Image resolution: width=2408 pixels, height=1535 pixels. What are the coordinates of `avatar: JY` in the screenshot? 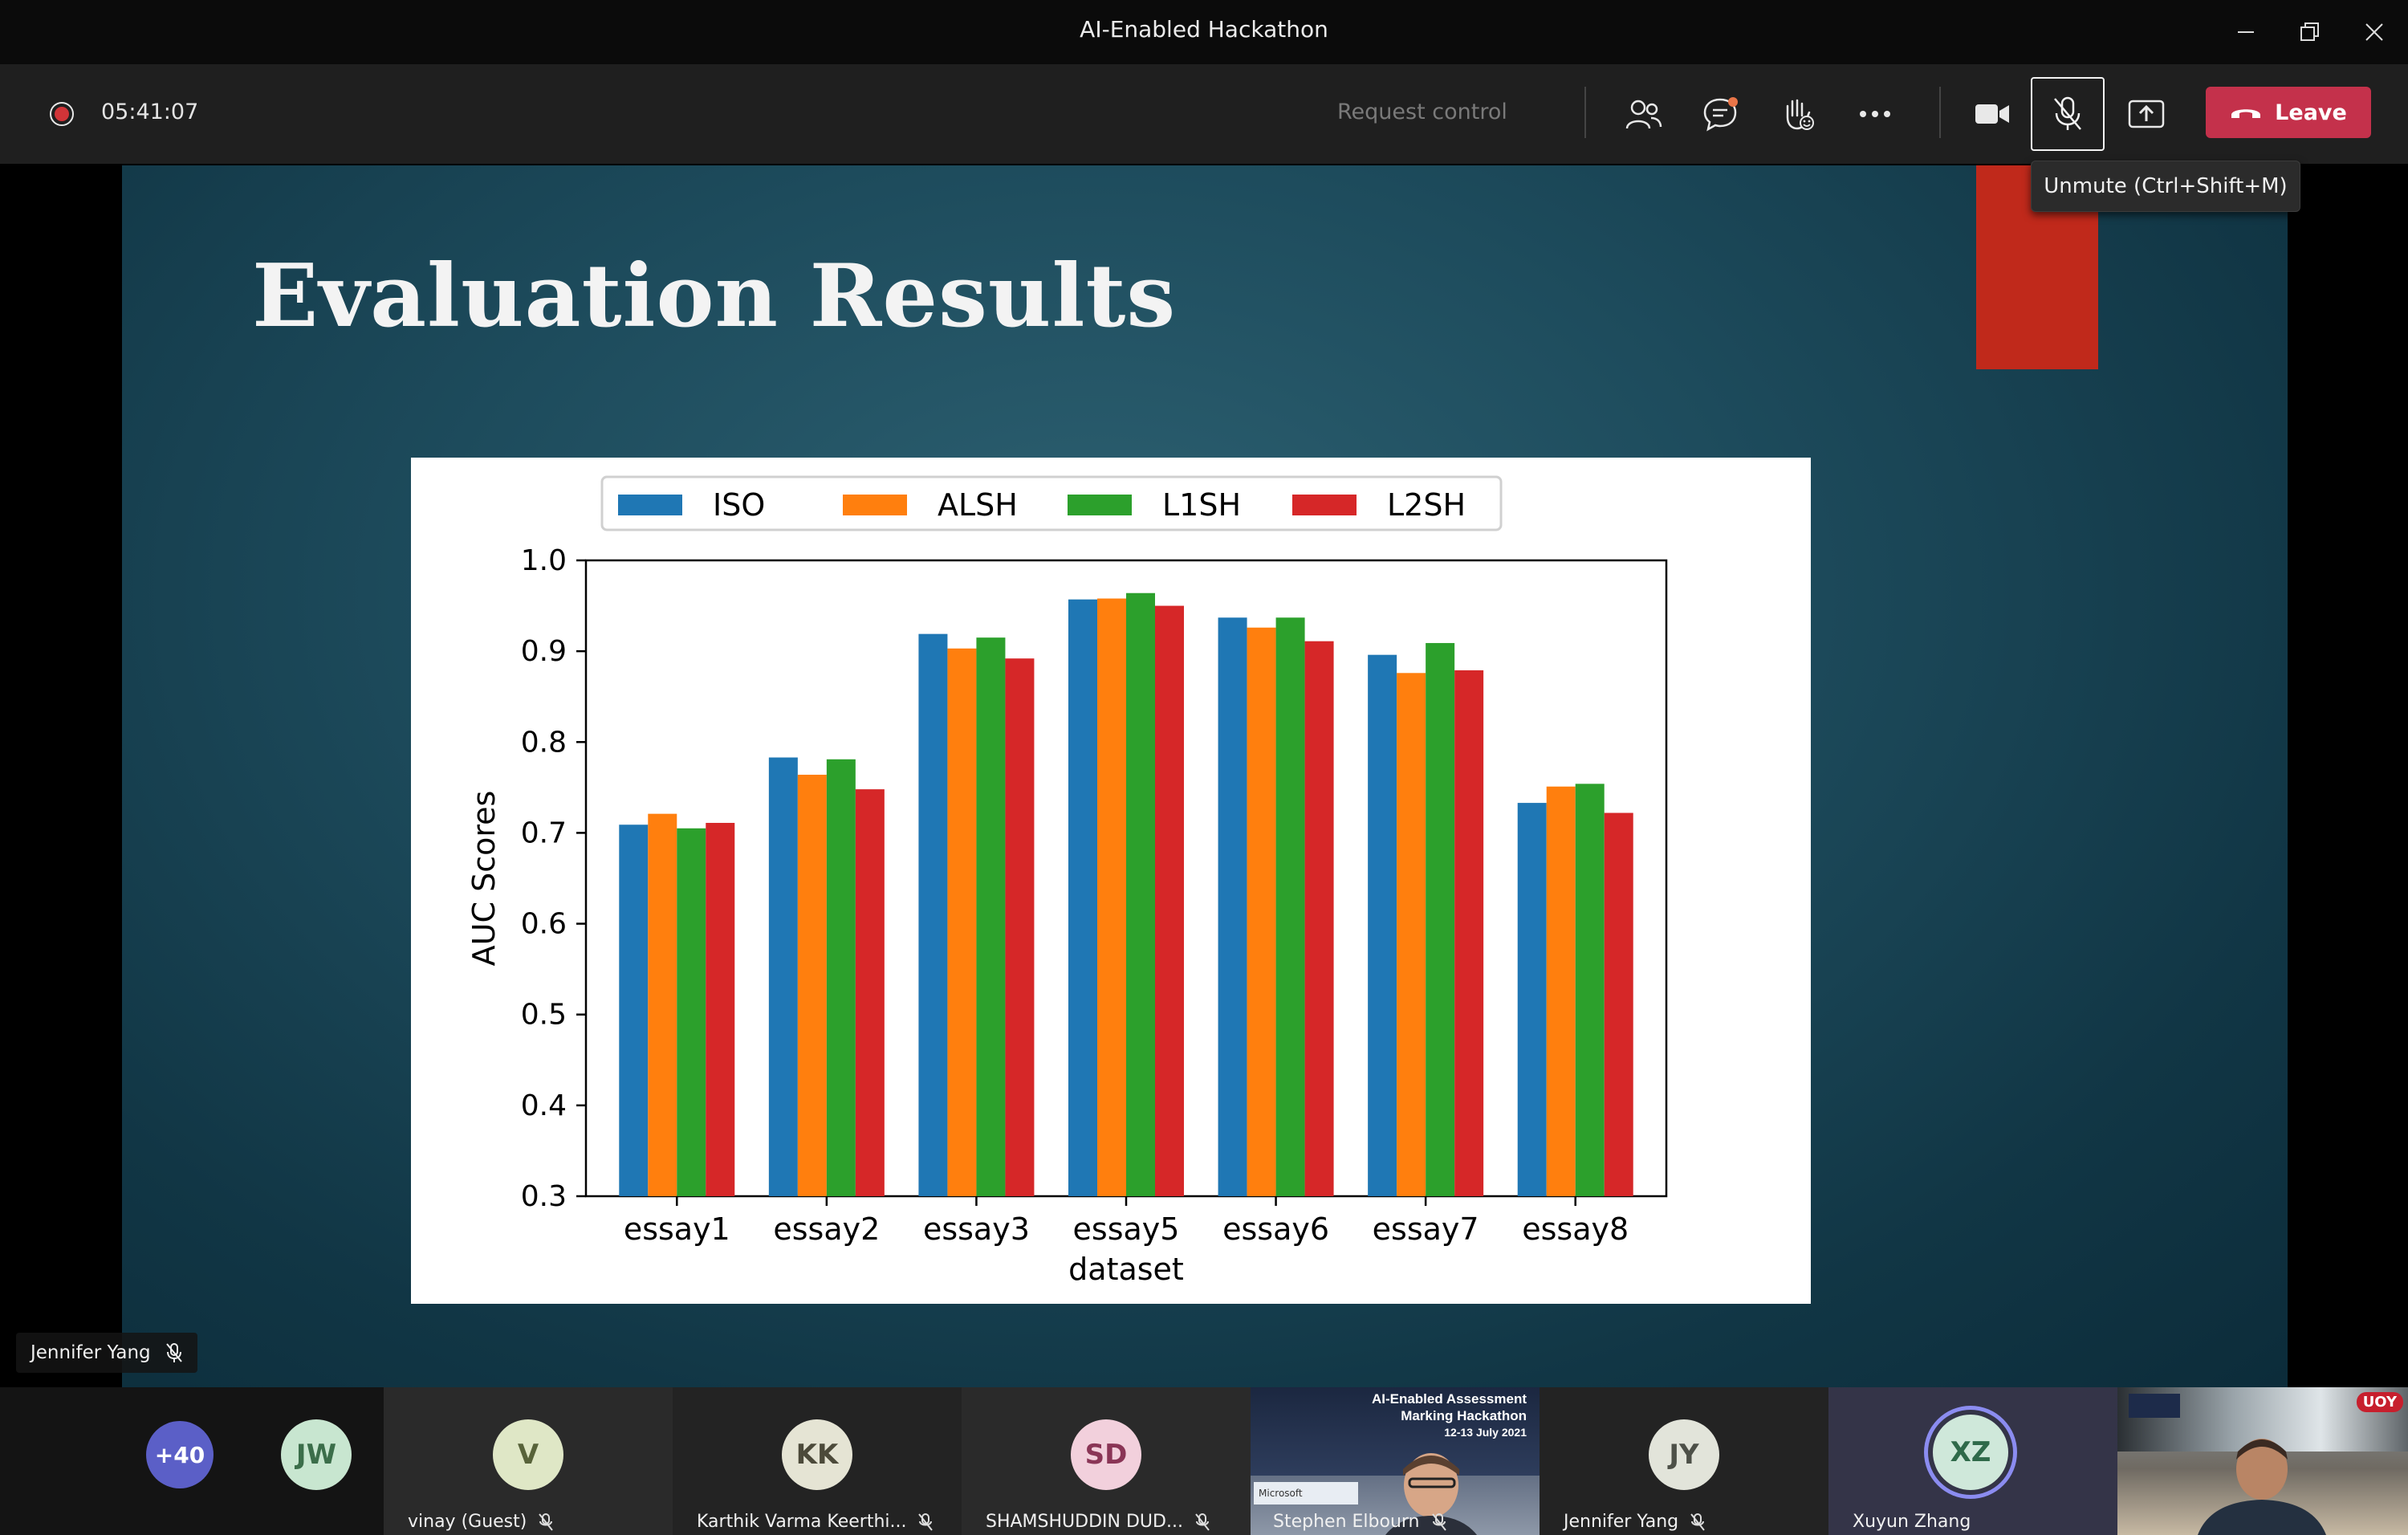 It's located at (1684, 1454).